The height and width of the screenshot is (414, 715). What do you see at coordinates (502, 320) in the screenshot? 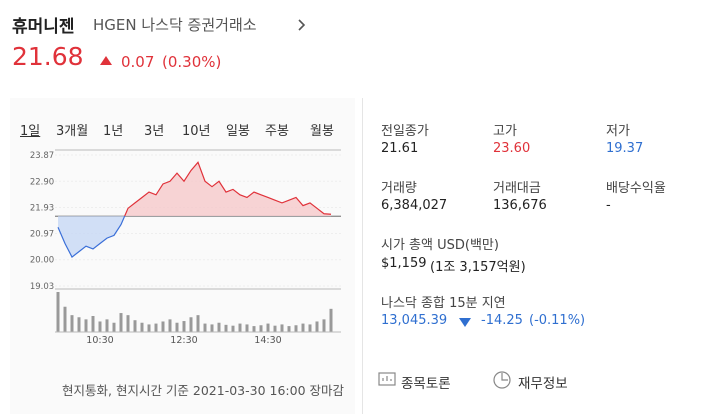
I see `index-change: -14.25` at bounding box center [502, 320].